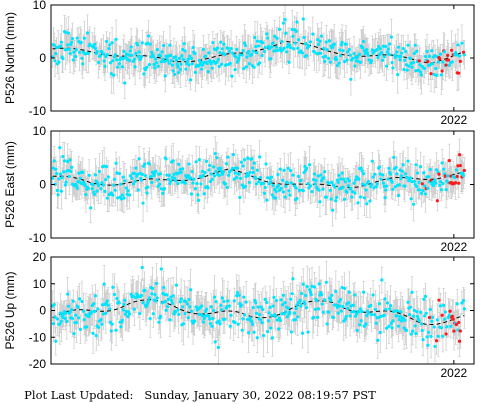 Image resolution: width=481 pixels, height=404 pixels. I want to click on y-axis-label: P526 North (mm), so click(10, 58).